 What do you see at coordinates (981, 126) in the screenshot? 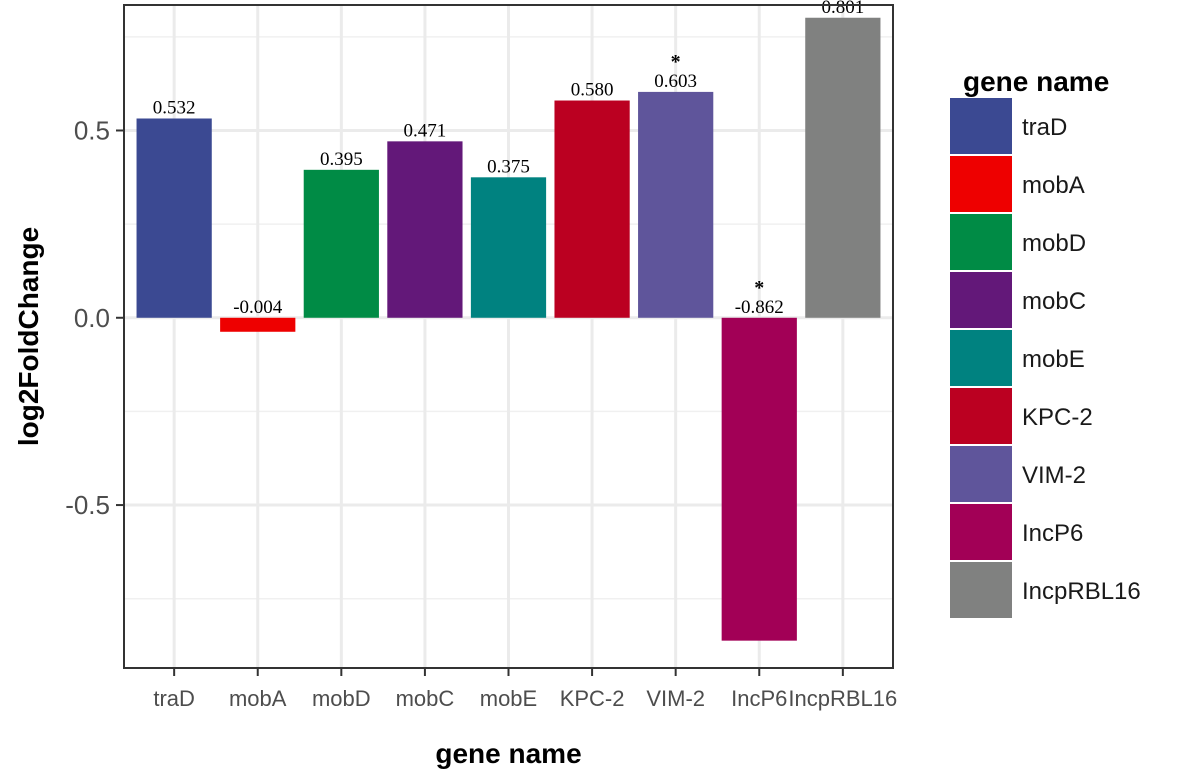
I see `legend-key-traD` at bounding box center [981, 126].